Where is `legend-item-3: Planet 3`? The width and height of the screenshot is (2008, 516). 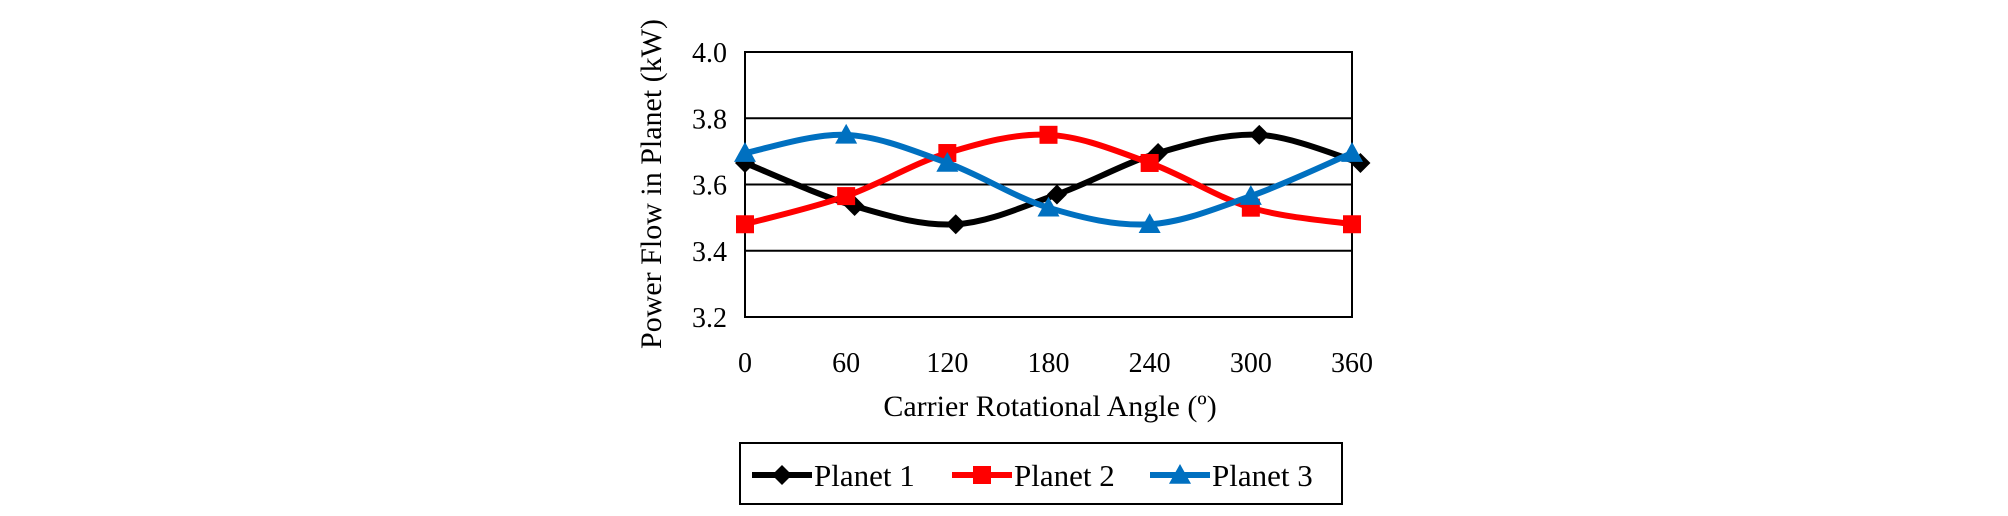 legend-item-3: Planet 3 is located at coordinates (1231, 475).